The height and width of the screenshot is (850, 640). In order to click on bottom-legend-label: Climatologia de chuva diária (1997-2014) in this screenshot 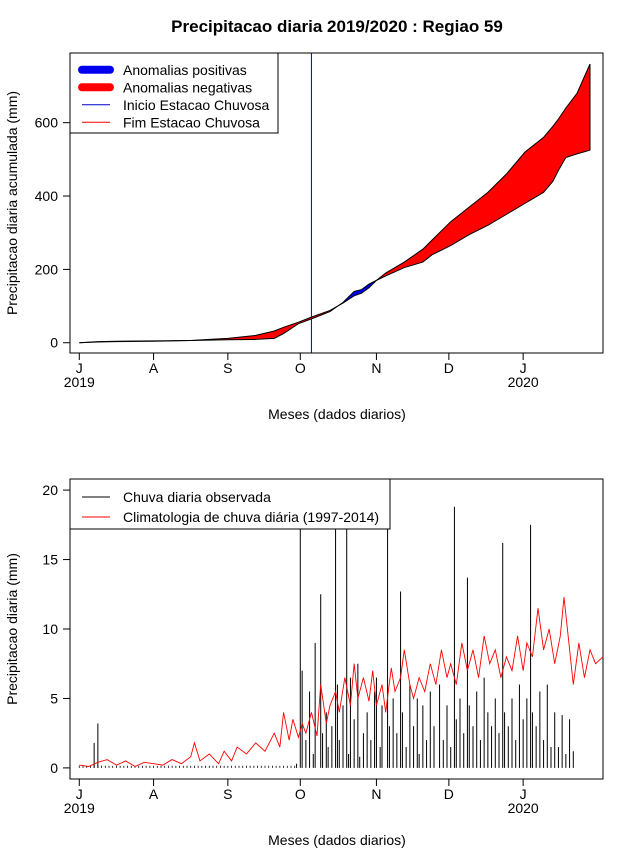, I will do `click(251, 517)`.